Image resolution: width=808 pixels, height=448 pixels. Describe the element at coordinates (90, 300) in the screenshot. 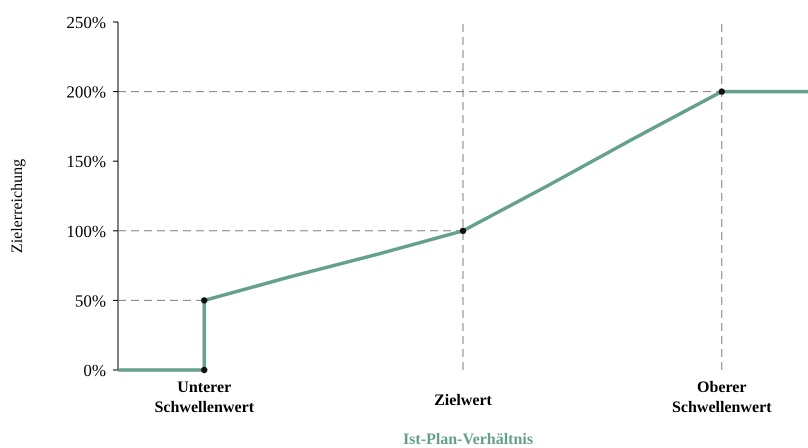

I see `y-tick-label: 50%` at that location.